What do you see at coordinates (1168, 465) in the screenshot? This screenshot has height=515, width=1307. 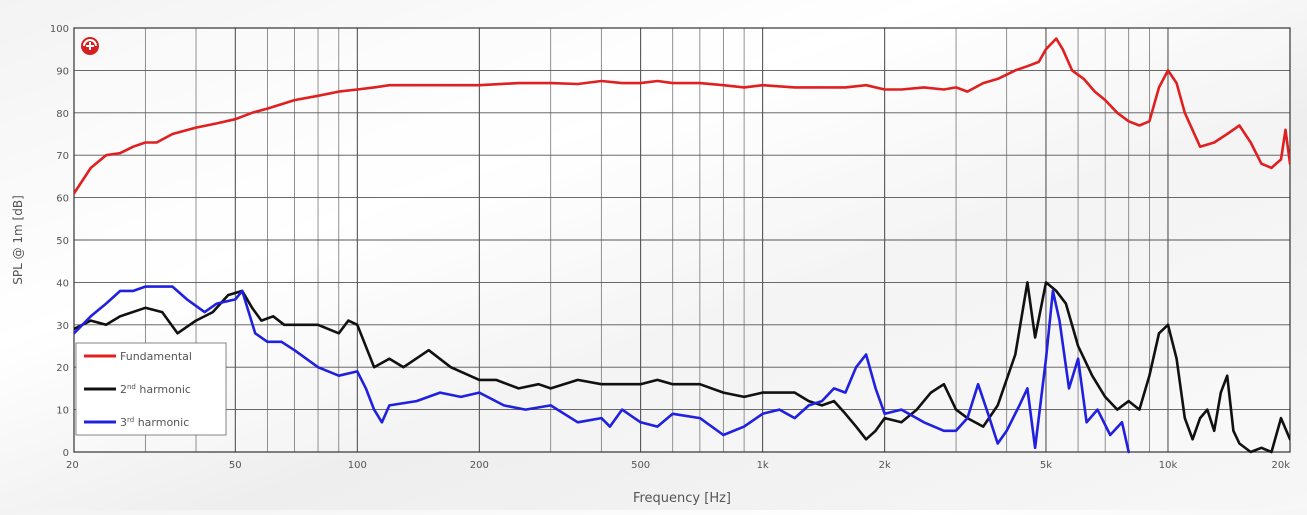 I see `x-tick-label: 10k` at bounding box center [1168, 465].